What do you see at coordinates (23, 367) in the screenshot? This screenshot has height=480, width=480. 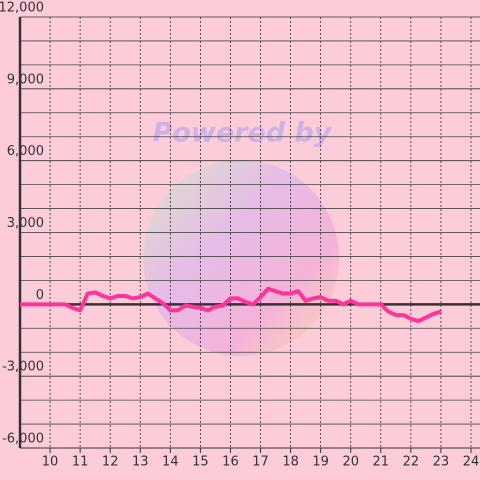 I see `y-tick-label: -3,000` at bounding box center [23, 367].